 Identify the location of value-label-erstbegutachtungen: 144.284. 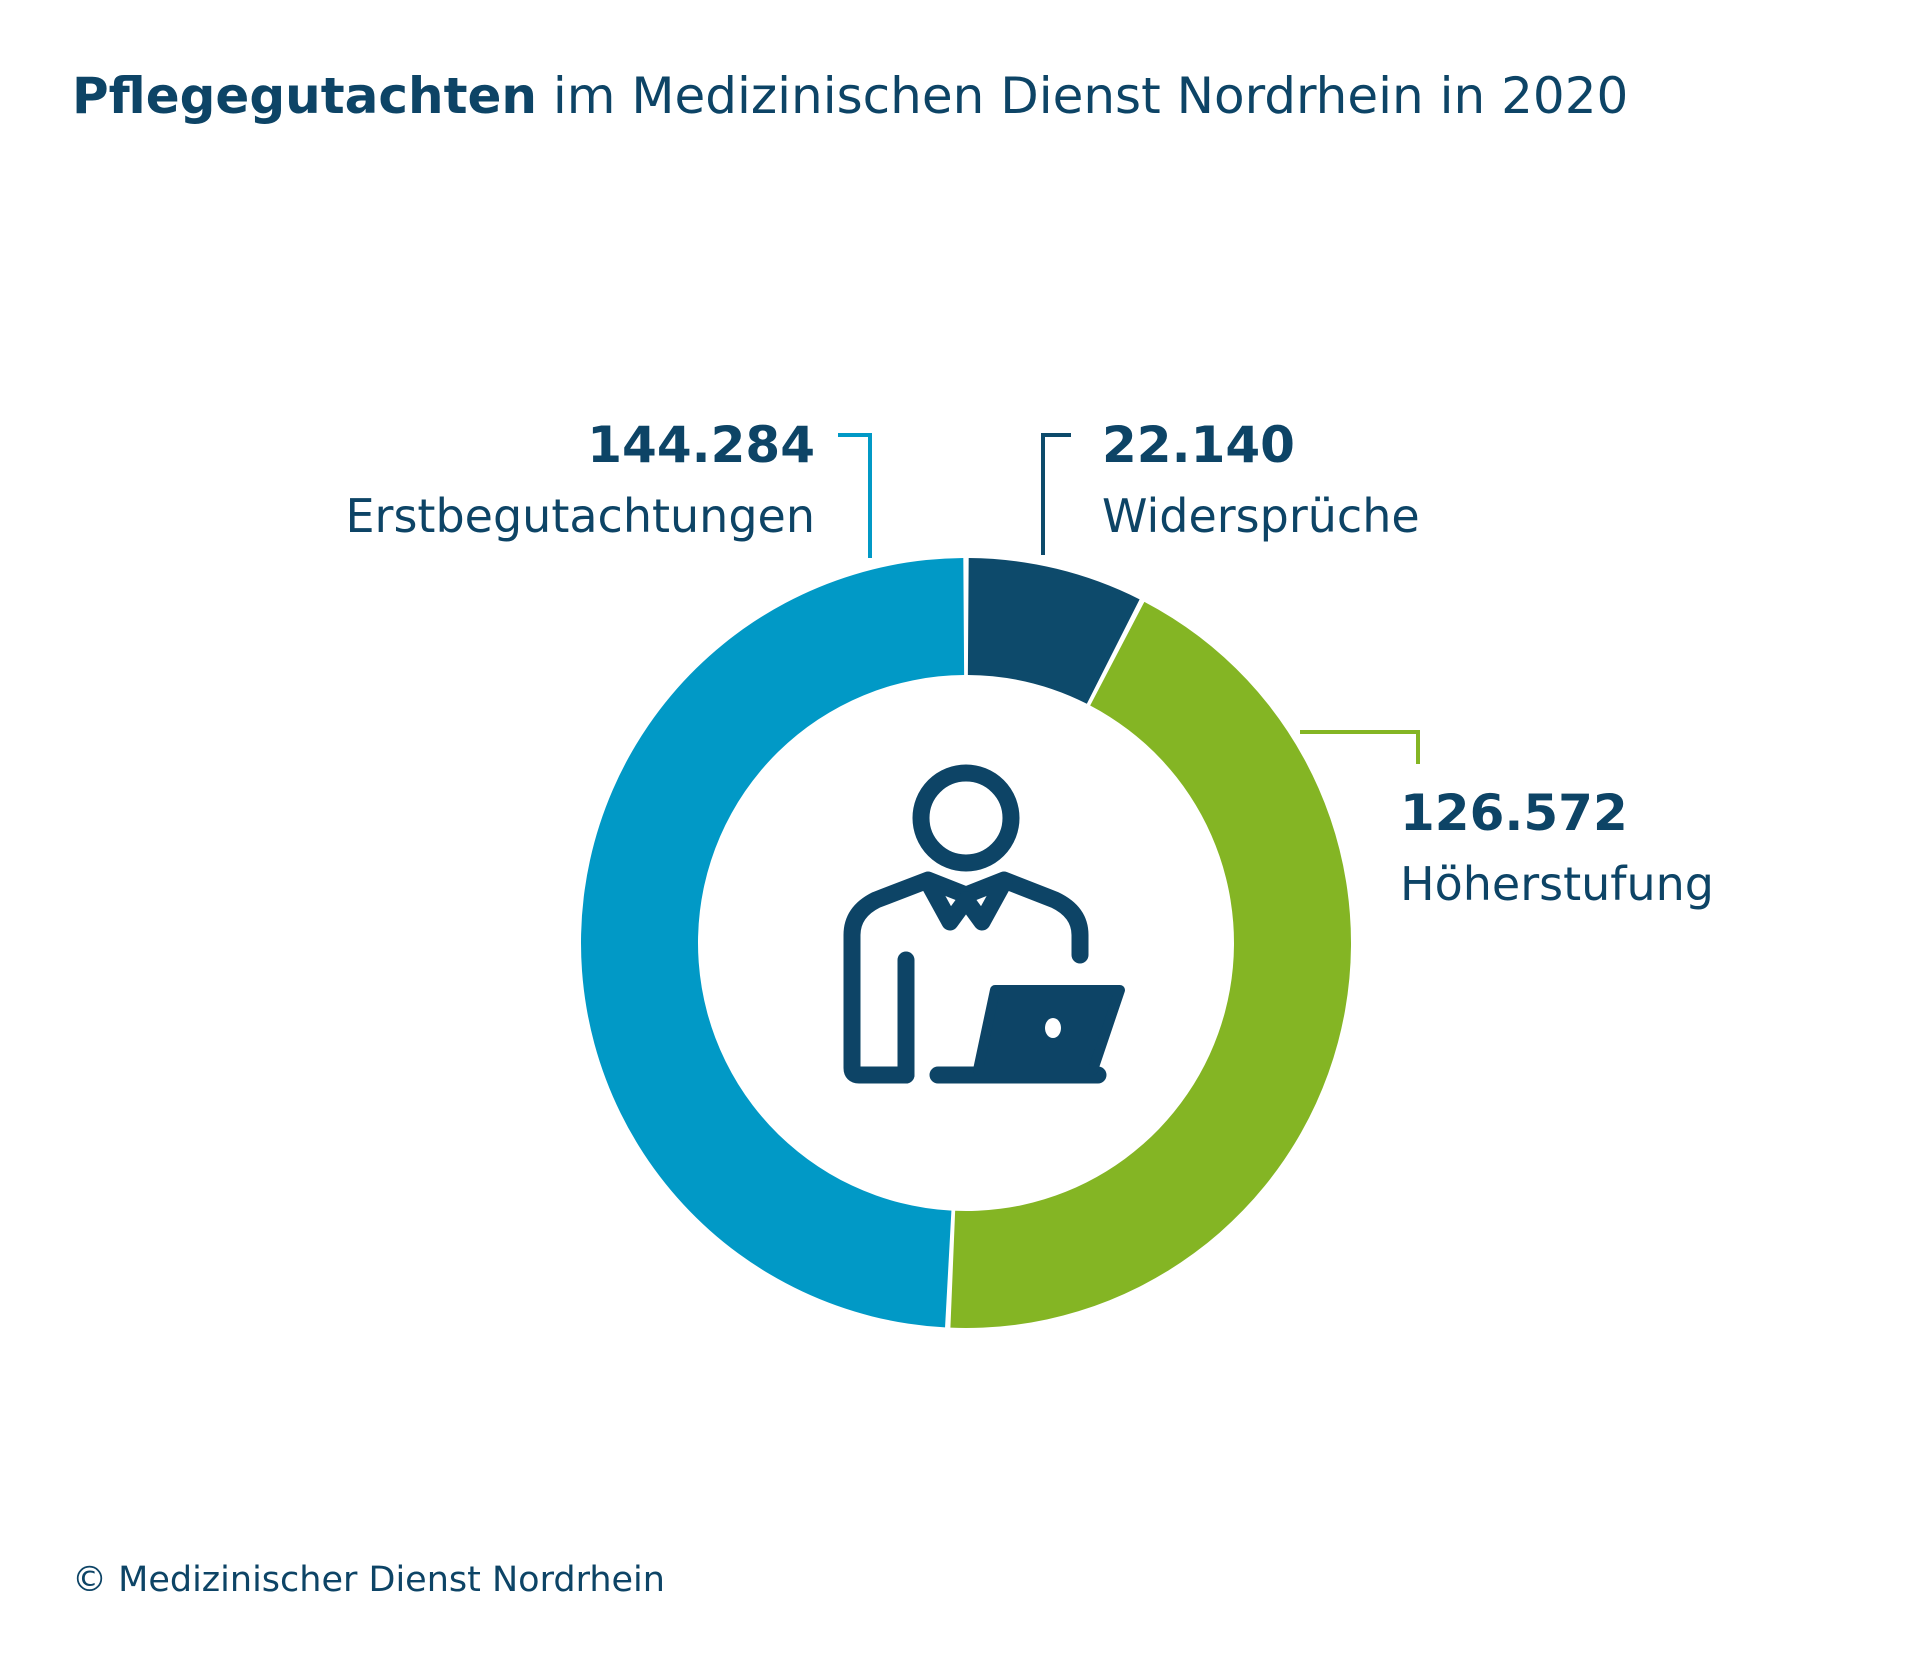
(701, 445).